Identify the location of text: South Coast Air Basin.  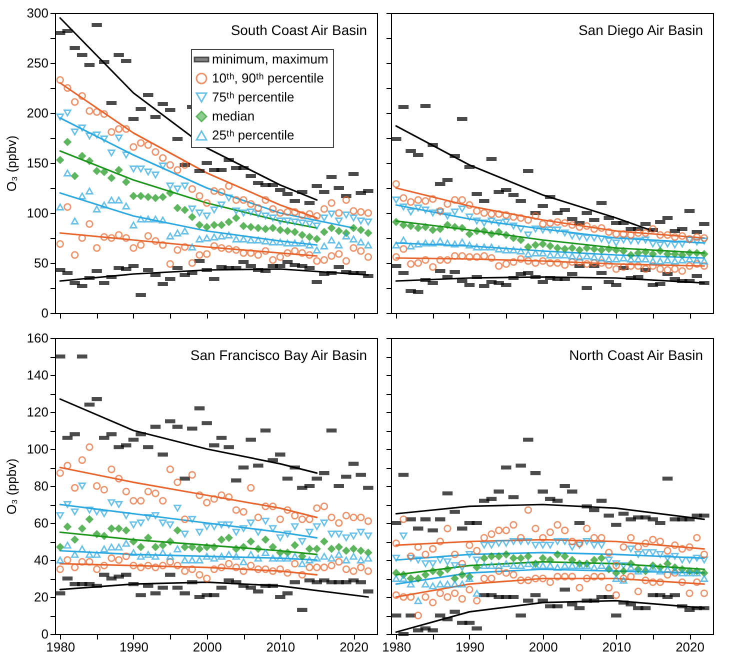
(298, 30).